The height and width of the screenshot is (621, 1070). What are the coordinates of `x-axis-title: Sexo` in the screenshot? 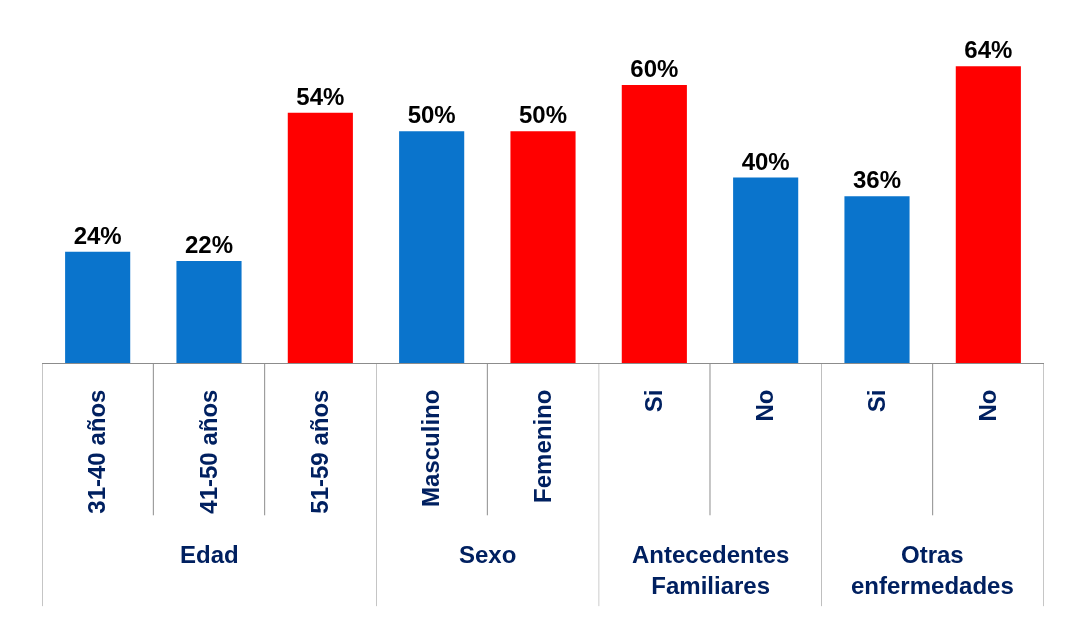 It's located at (488, 554).